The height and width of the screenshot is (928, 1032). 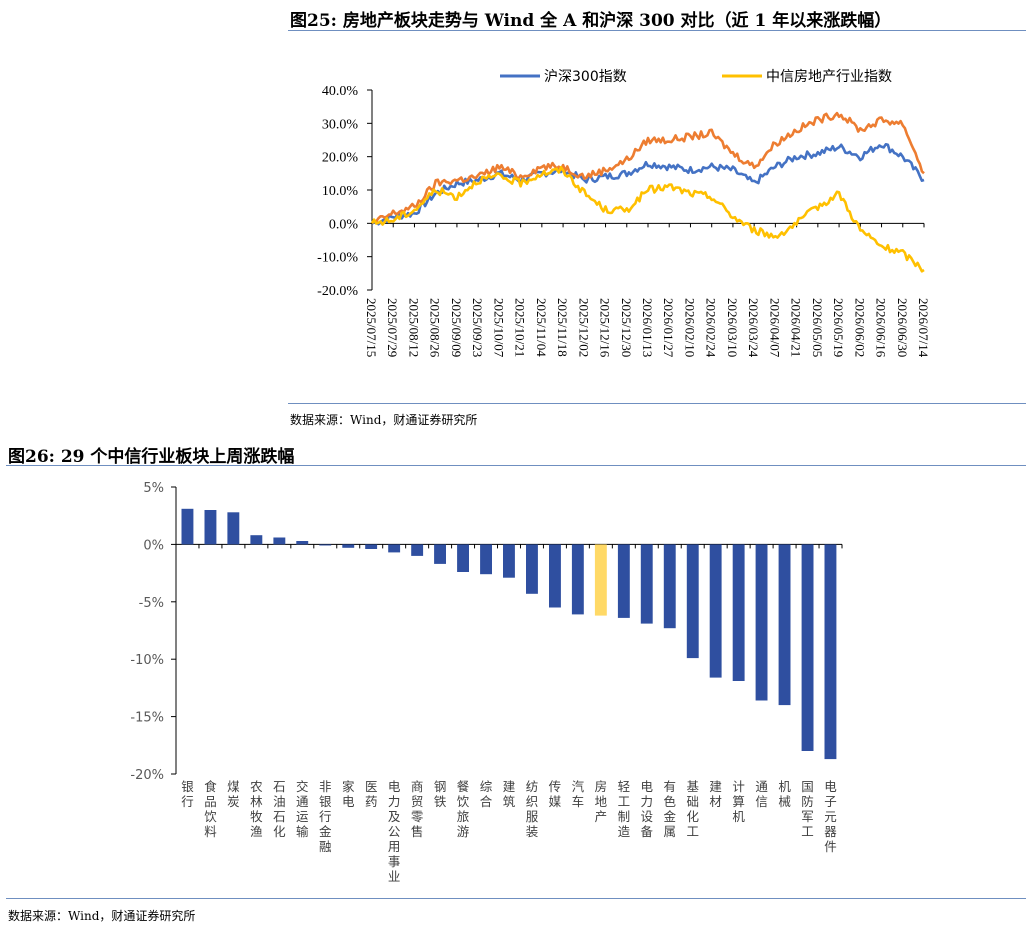 I want to click on y-tick-label: -10%, so click(x=147, y=660).